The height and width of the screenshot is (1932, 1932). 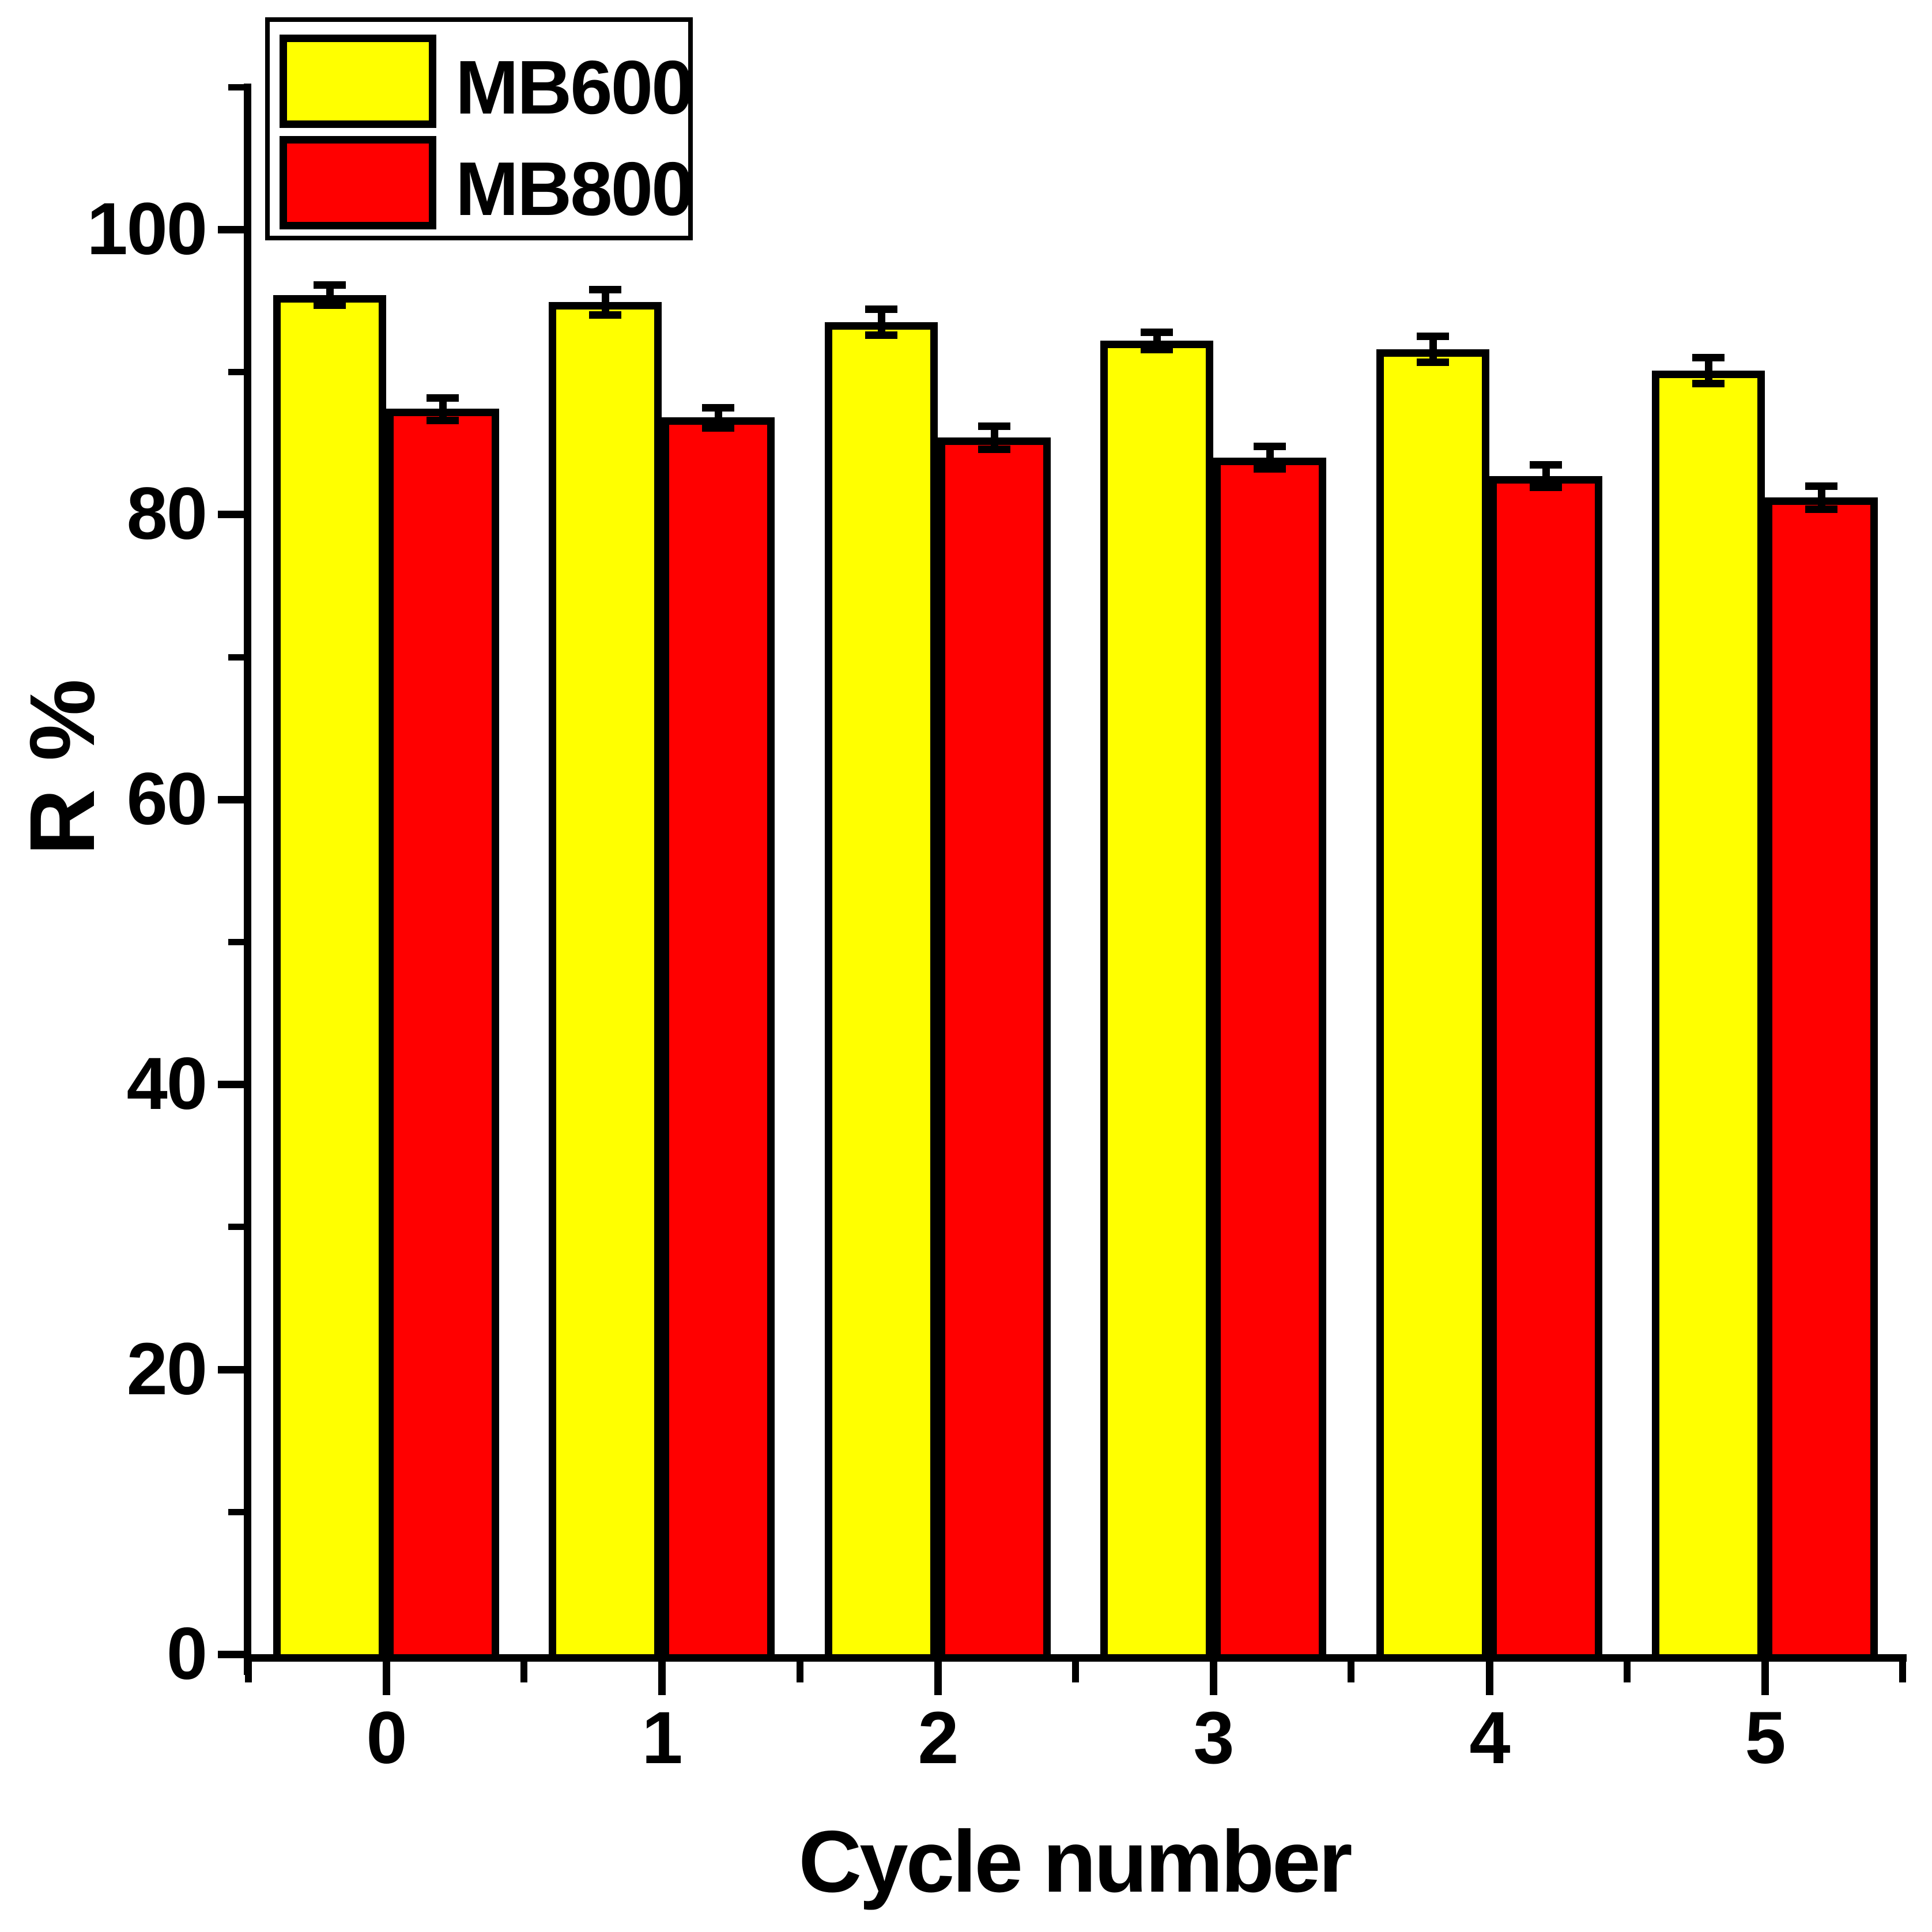 What do you see at coordinates (575, 88) in the screenshot?
I see `legend-label-mb600: MB600` at bounding box center [575, 88].